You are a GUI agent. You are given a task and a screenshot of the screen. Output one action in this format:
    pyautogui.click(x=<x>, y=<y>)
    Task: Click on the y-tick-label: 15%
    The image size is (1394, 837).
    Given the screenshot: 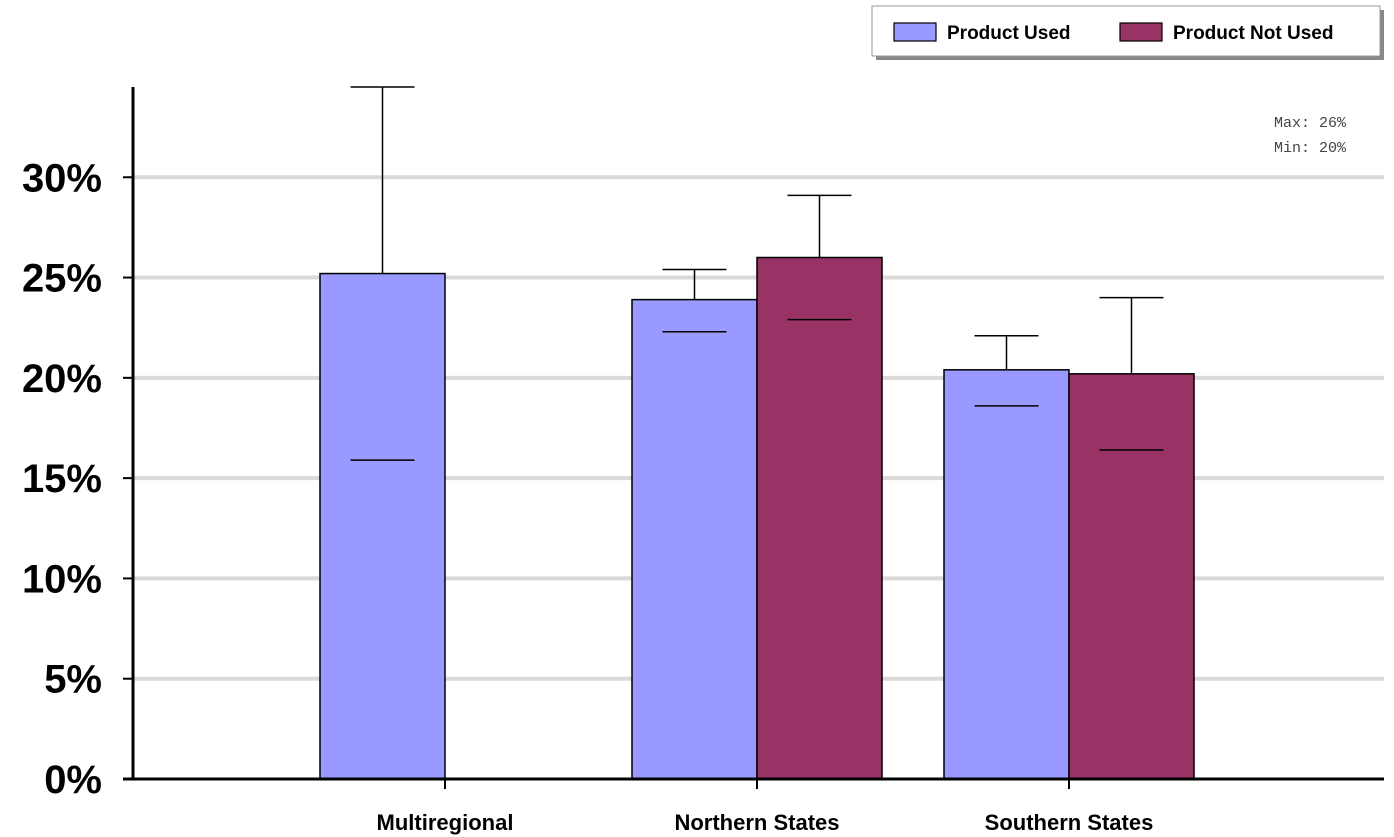 What is the action you would take?
    pyautogui.click(x=62, y=479)
    